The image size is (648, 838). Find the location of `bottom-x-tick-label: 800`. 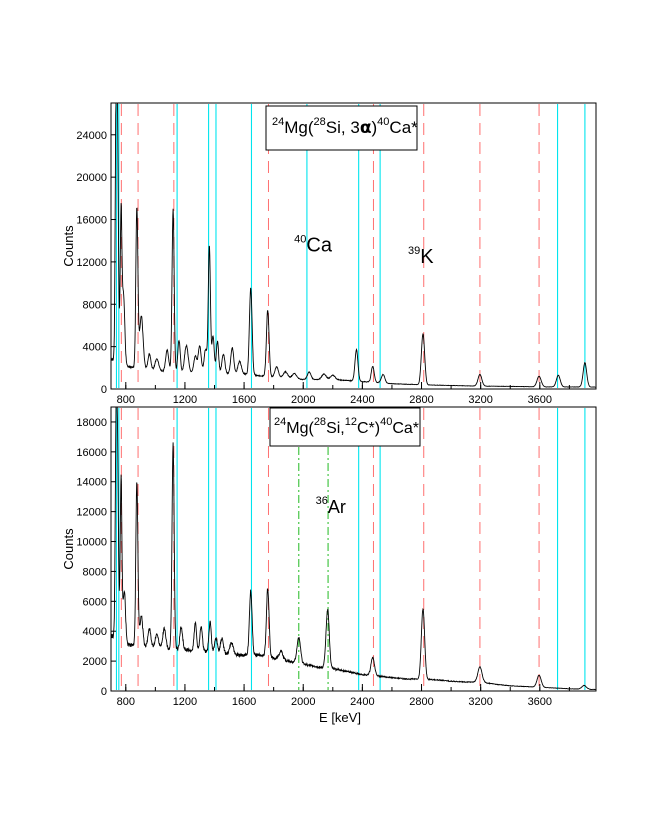

bottom-x-tick-label: 800 is located at coordinates (126, 702).